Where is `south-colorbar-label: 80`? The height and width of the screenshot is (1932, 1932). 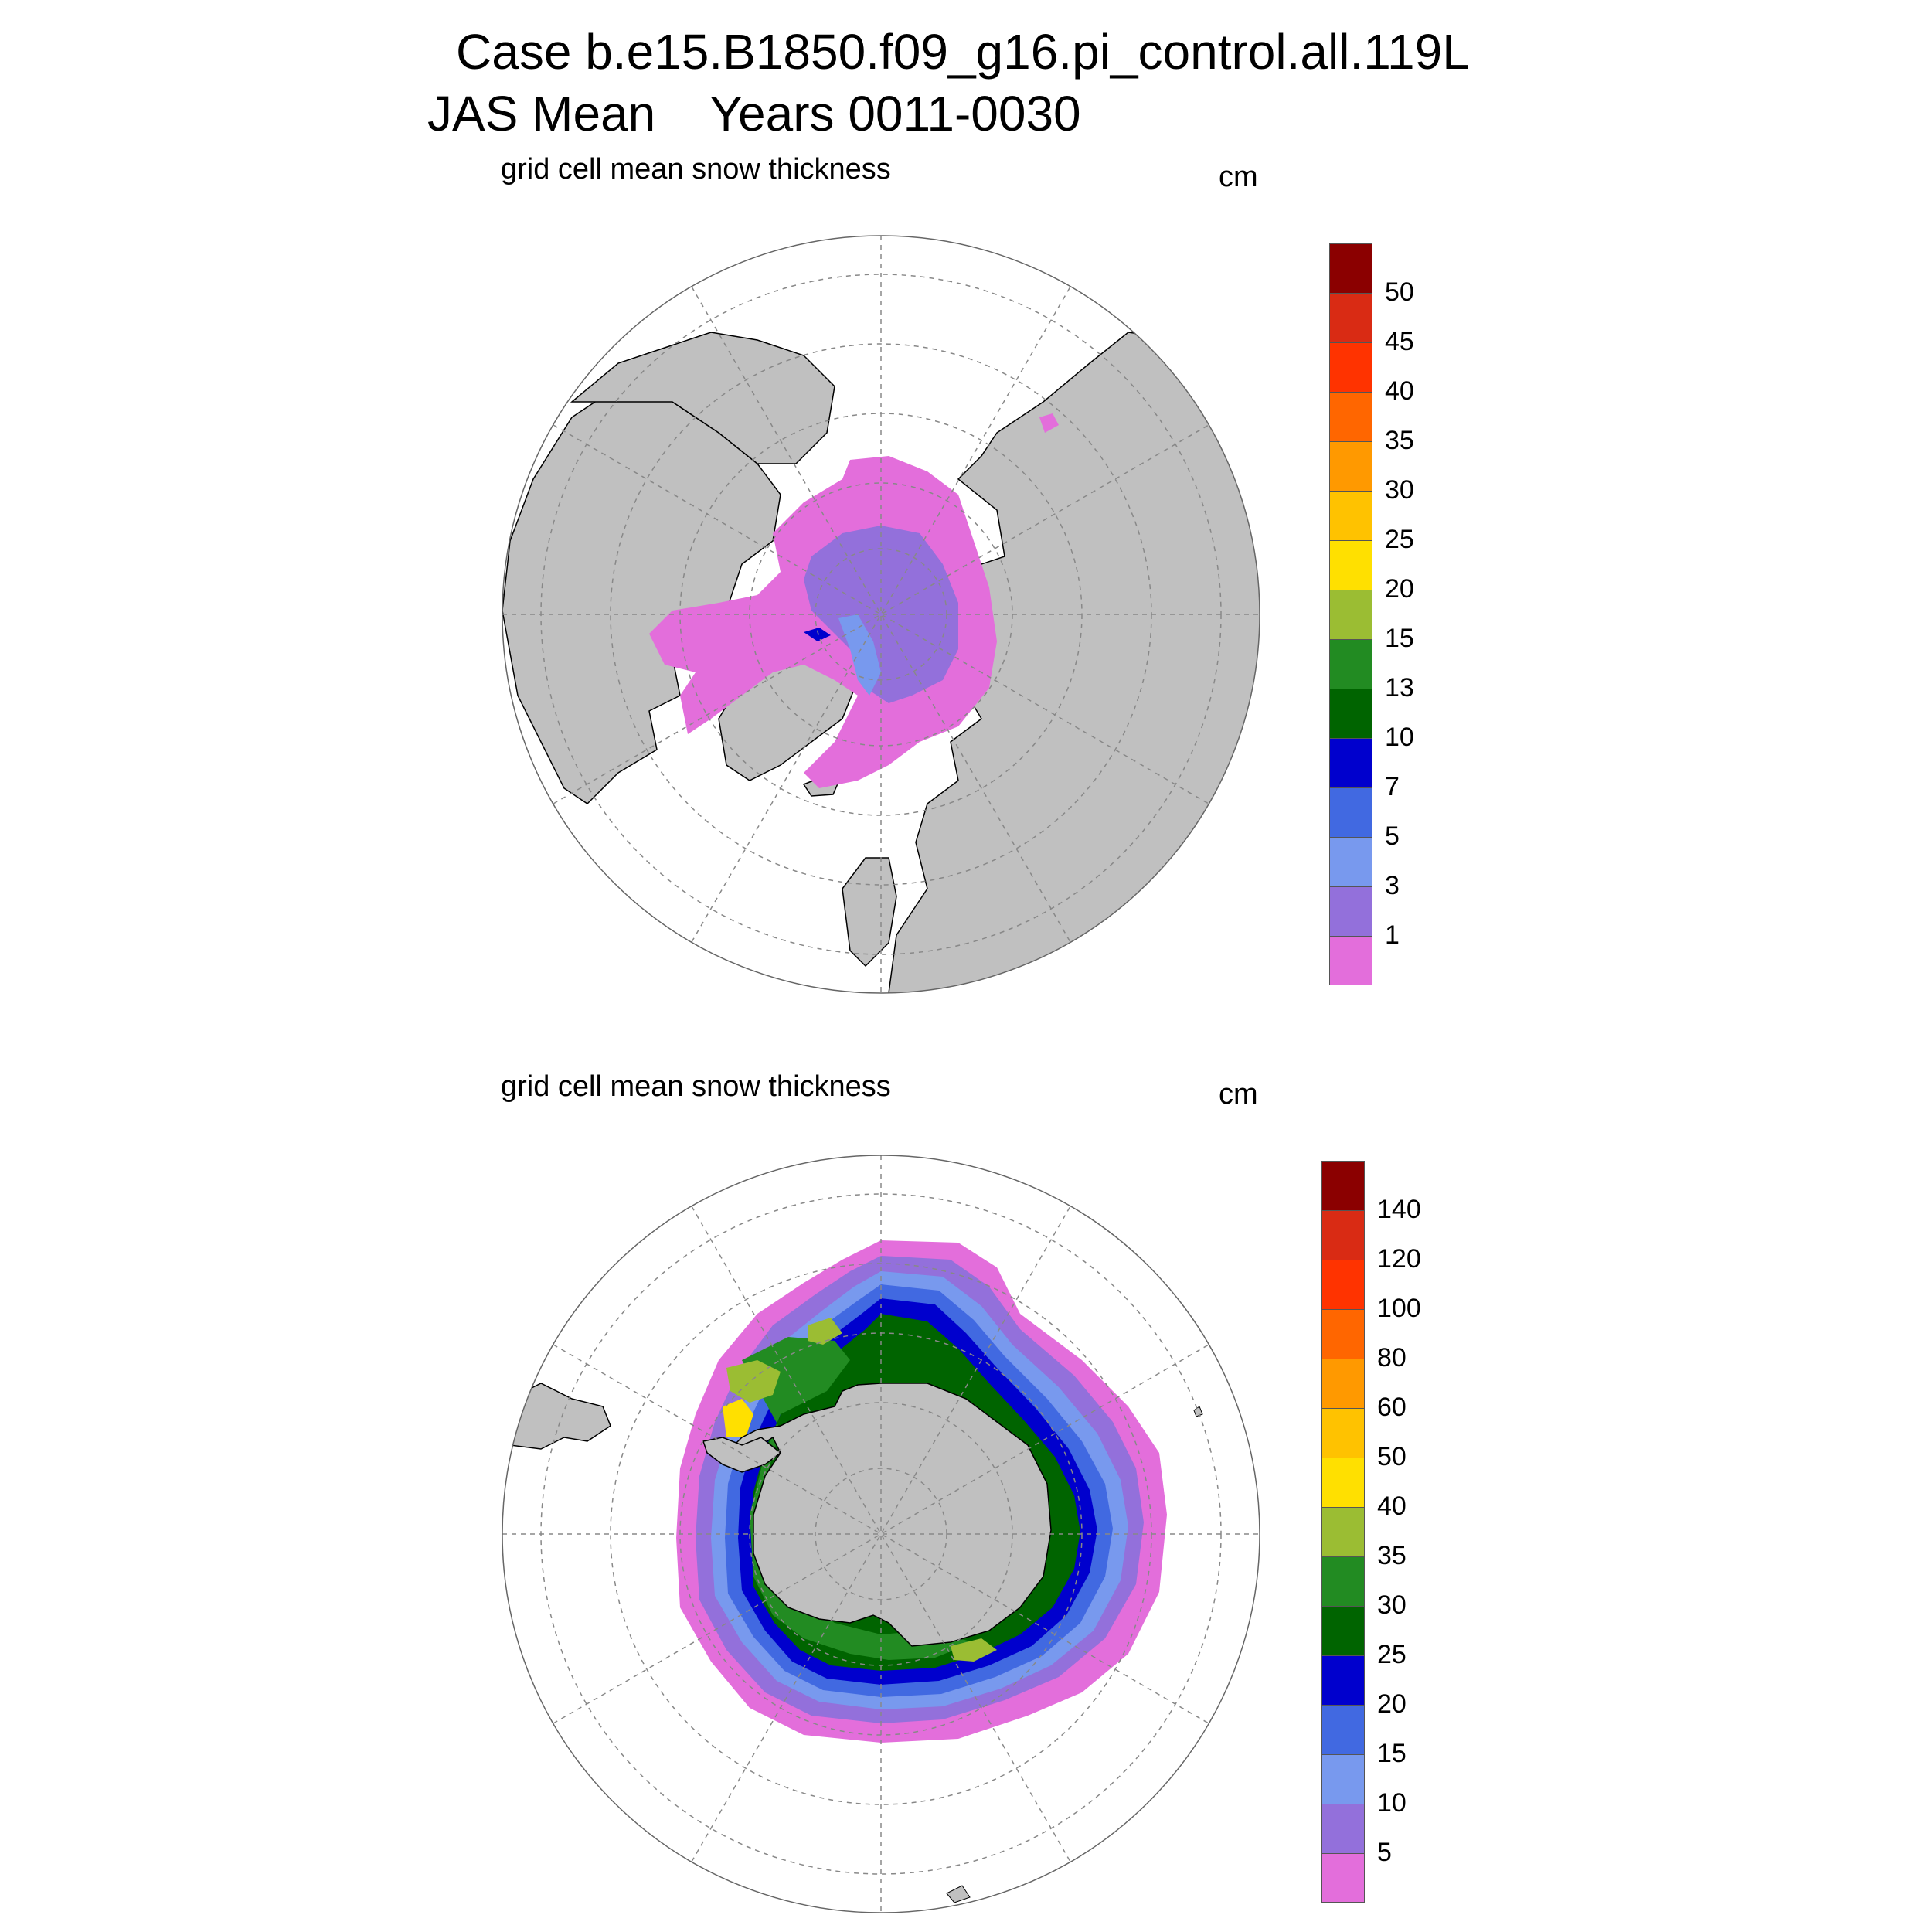
south-colorbar-label: 80 is located at coordinates (1391, 1357).